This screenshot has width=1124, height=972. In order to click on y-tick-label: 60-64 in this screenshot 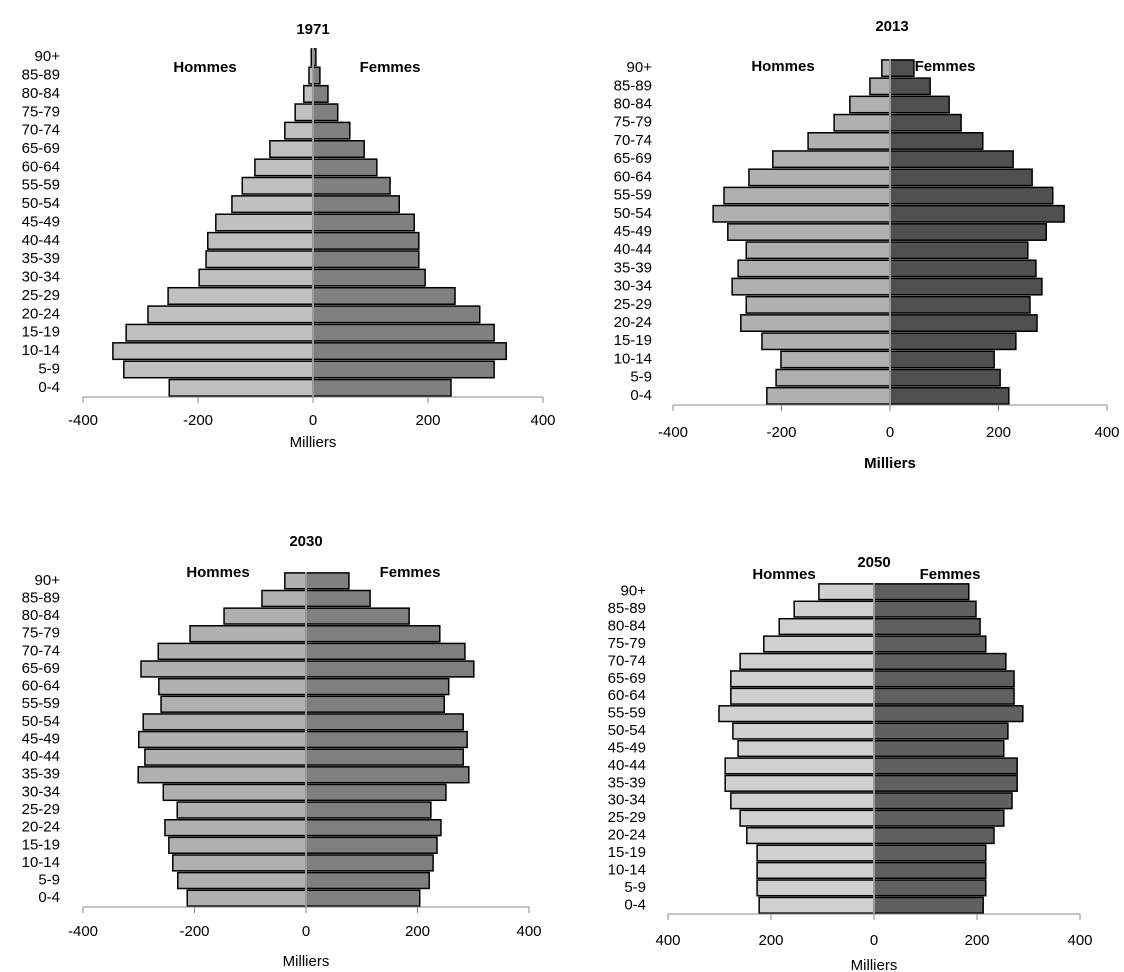, I will do `click(41, 166)`.